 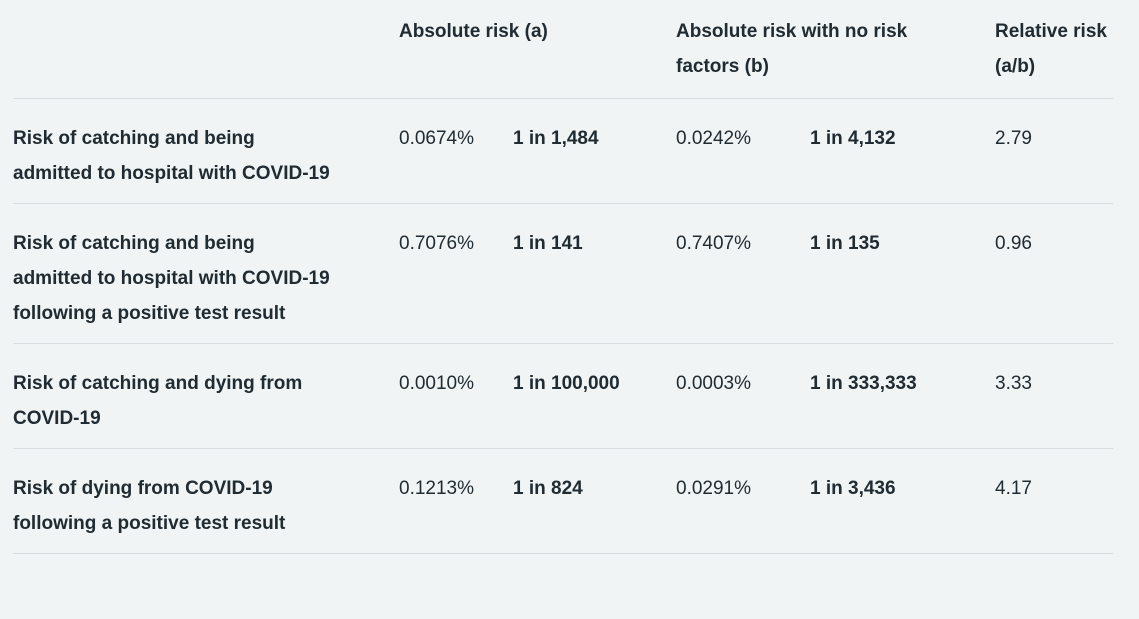 What do you see at coordinates (836, 49) in the screenshot?
I see `header-absolute-risk-no-factors: Absolute risk with no risk factors (b)` at bounding box center [836, 49].